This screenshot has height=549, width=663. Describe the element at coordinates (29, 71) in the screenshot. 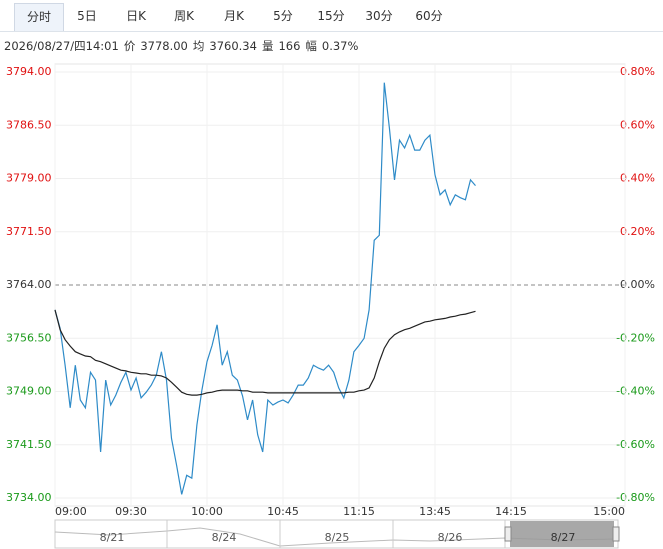

I see `y-tick-label: 3794.00` at that location.